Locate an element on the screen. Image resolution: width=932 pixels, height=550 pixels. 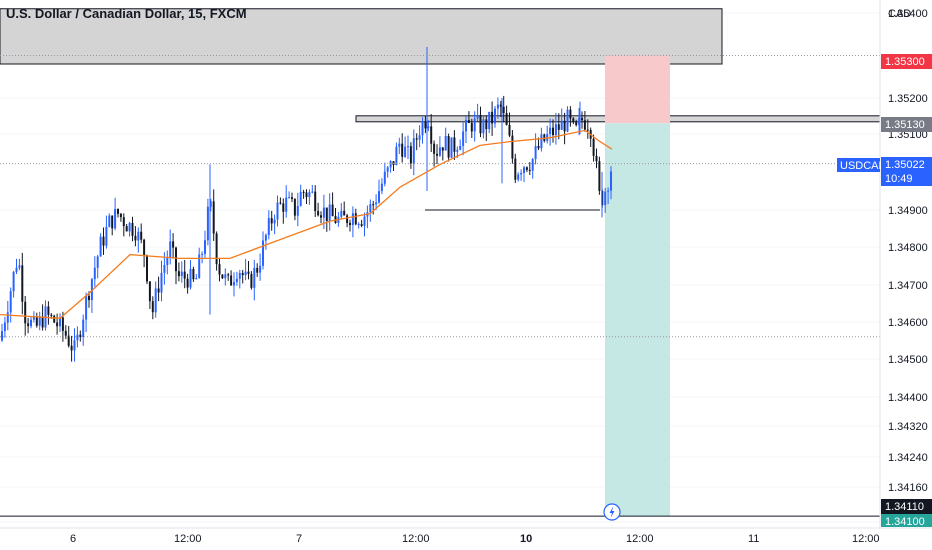
symbol-tag: USDCAD is located at coordinates (862, 165).